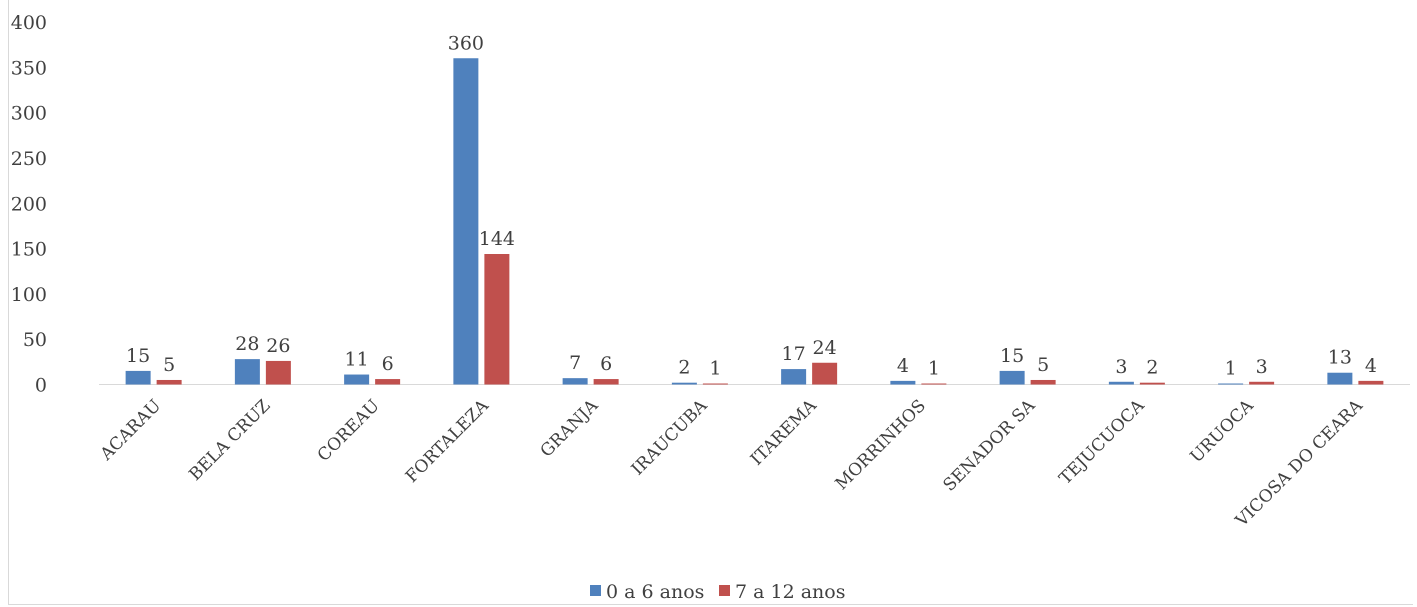 The height and width of the screenshot is (607, 1417). Describe the element at coordinates (448, 441) in the screenshot. I see `category-label: FORTALEZA` at that location.